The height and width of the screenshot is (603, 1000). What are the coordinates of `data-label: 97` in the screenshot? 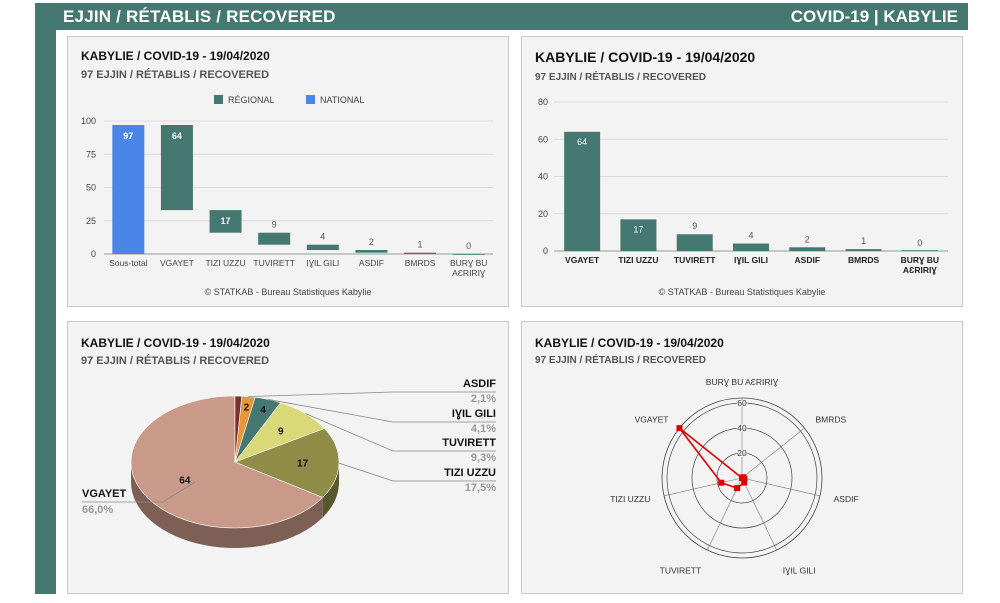 It's located at (128, 136).